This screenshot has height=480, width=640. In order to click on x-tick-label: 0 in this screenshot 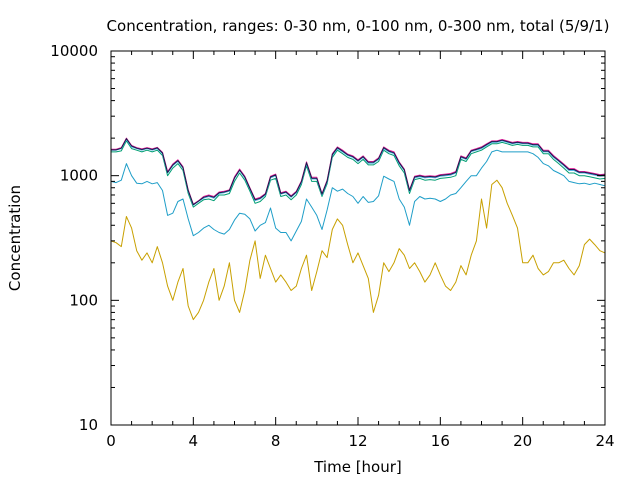, I will do `click(111, 441)`.